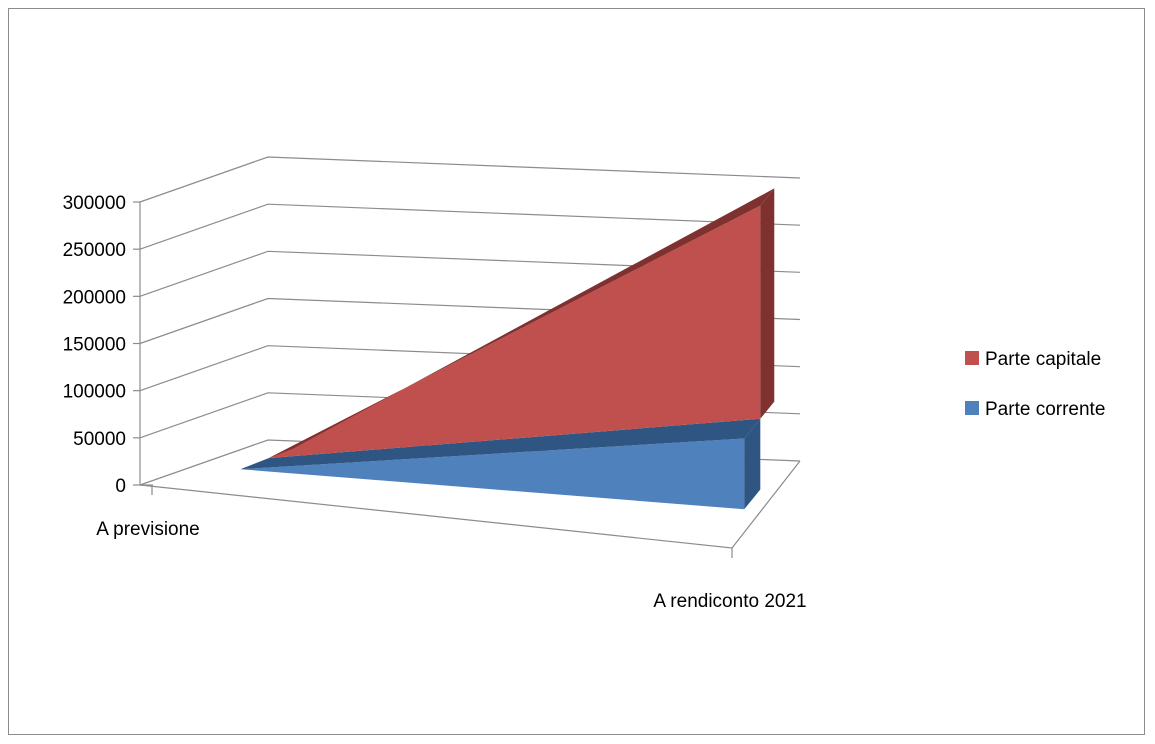 The width and height of the screenshot is (1155, 744). What do you see at coordinates (148, 529) in the screenshot?
I see `x-category-label: A previsione` at bounding box center [148, 529].